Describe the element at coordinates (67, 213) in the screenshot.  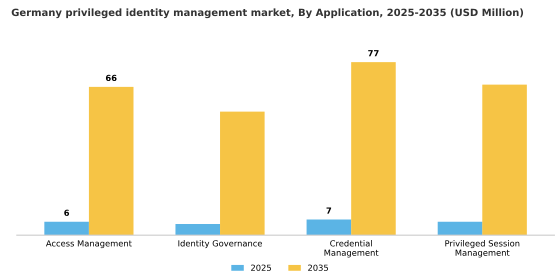
I see `data-label: 6` at that location.